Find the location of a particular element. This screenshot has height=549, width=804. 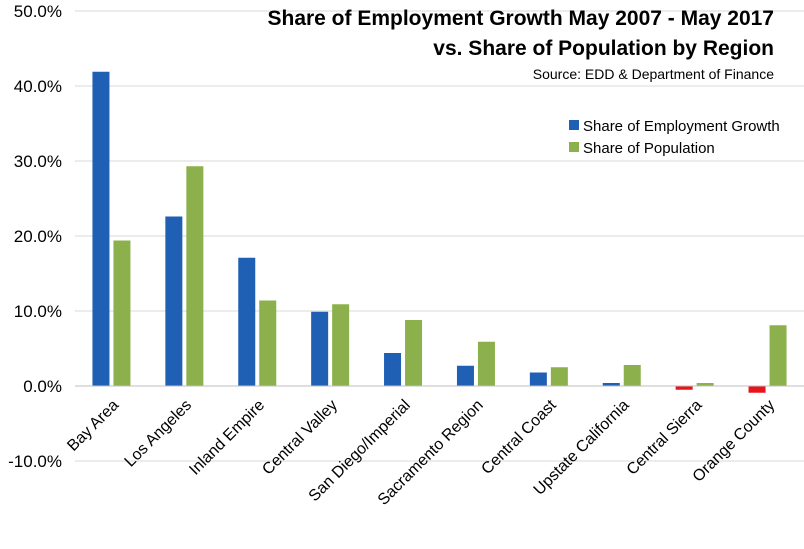

x-tick-label: Bay Area is located at coordinates (93, 426).